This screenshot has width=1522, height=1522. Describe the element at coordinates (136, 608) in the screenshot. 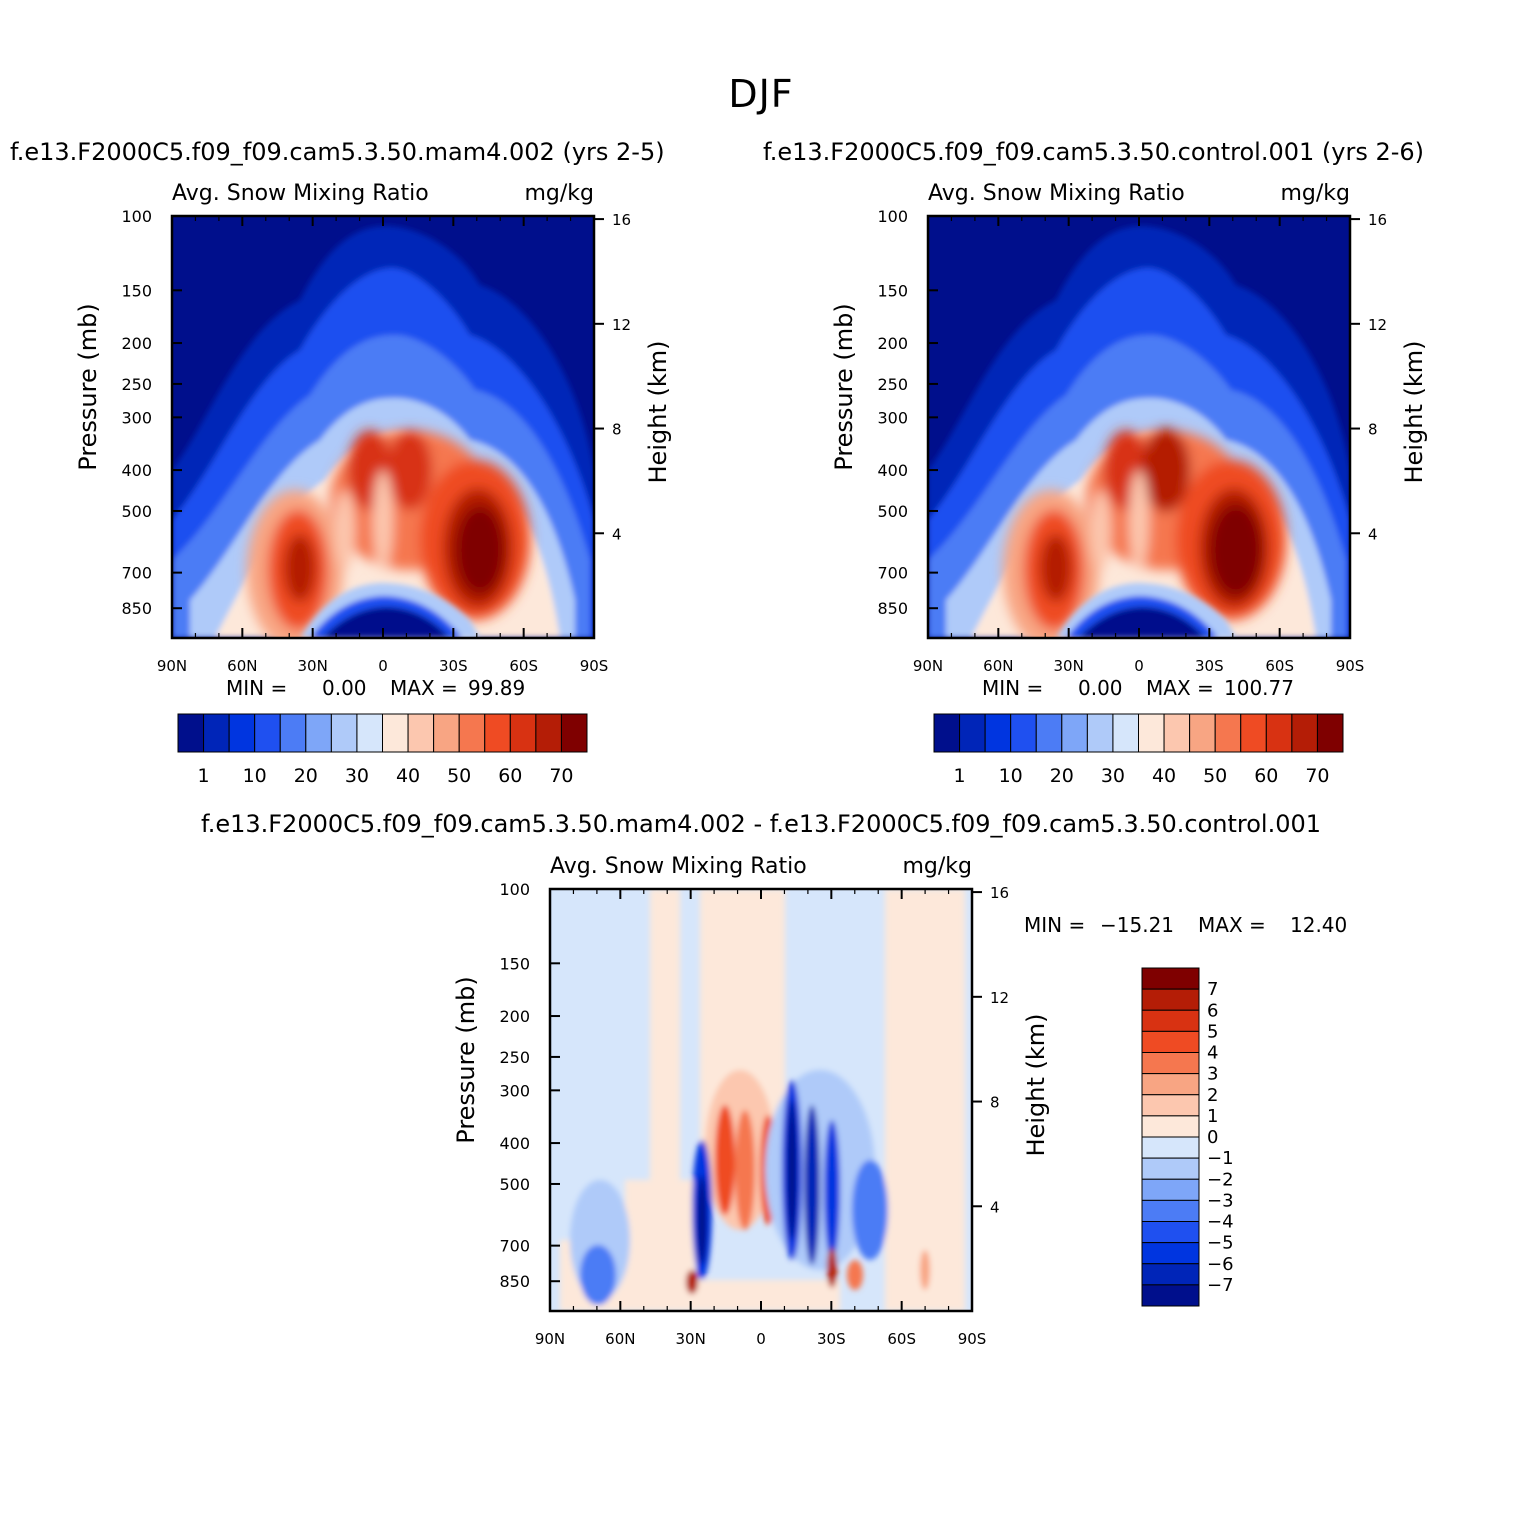

I see `left-ytick-label: 850` at that location.